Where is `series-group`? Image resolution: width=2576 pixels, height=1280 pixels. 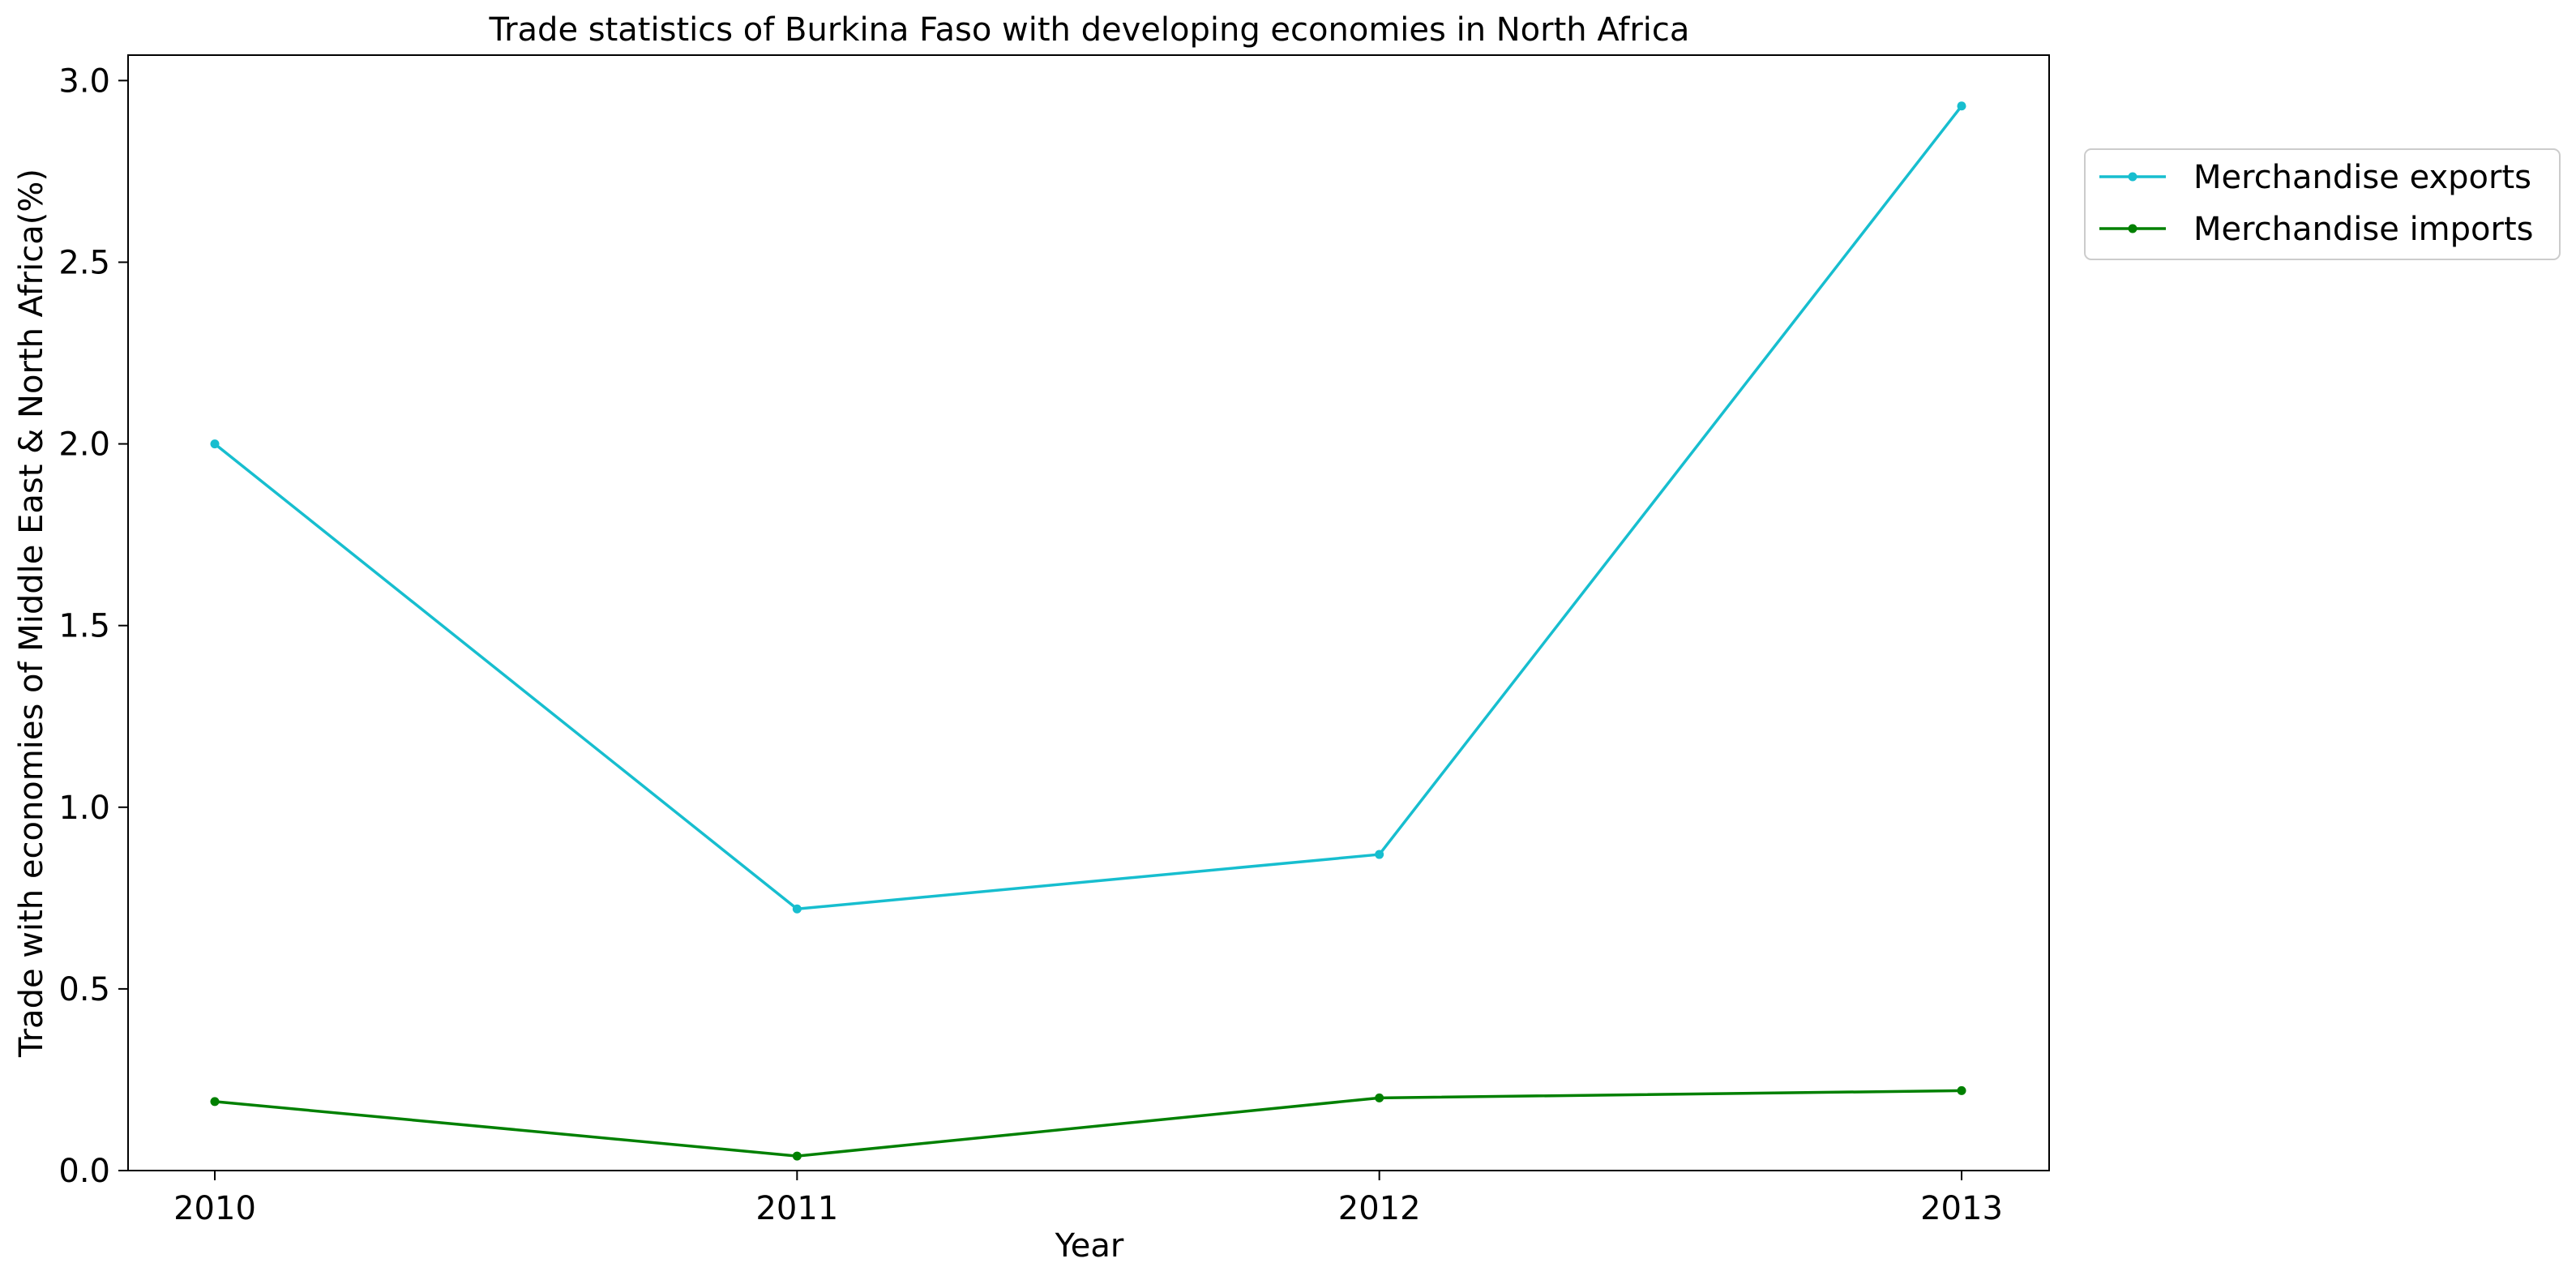 series-group is located at coordinates (1088, 1123).